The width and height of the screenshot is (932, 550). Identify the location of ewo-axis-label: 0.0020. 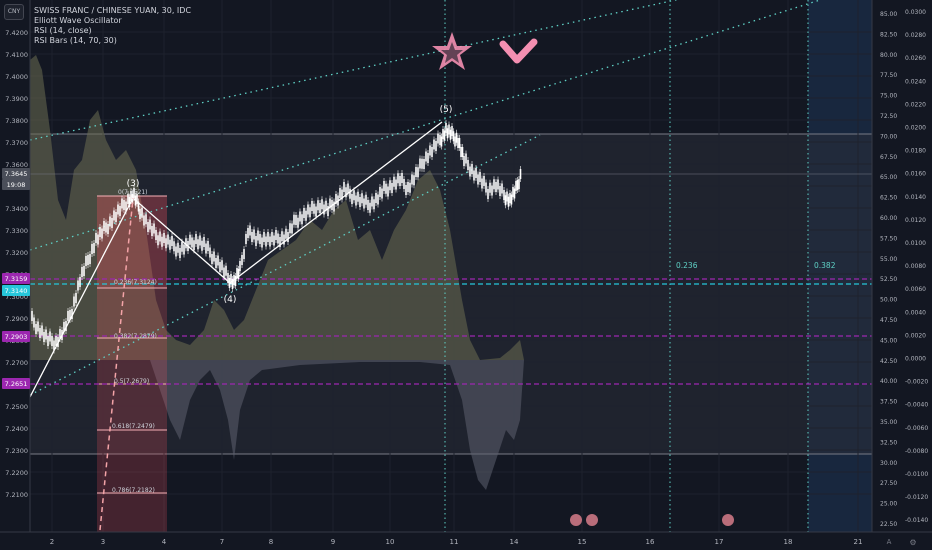
(915, 335).